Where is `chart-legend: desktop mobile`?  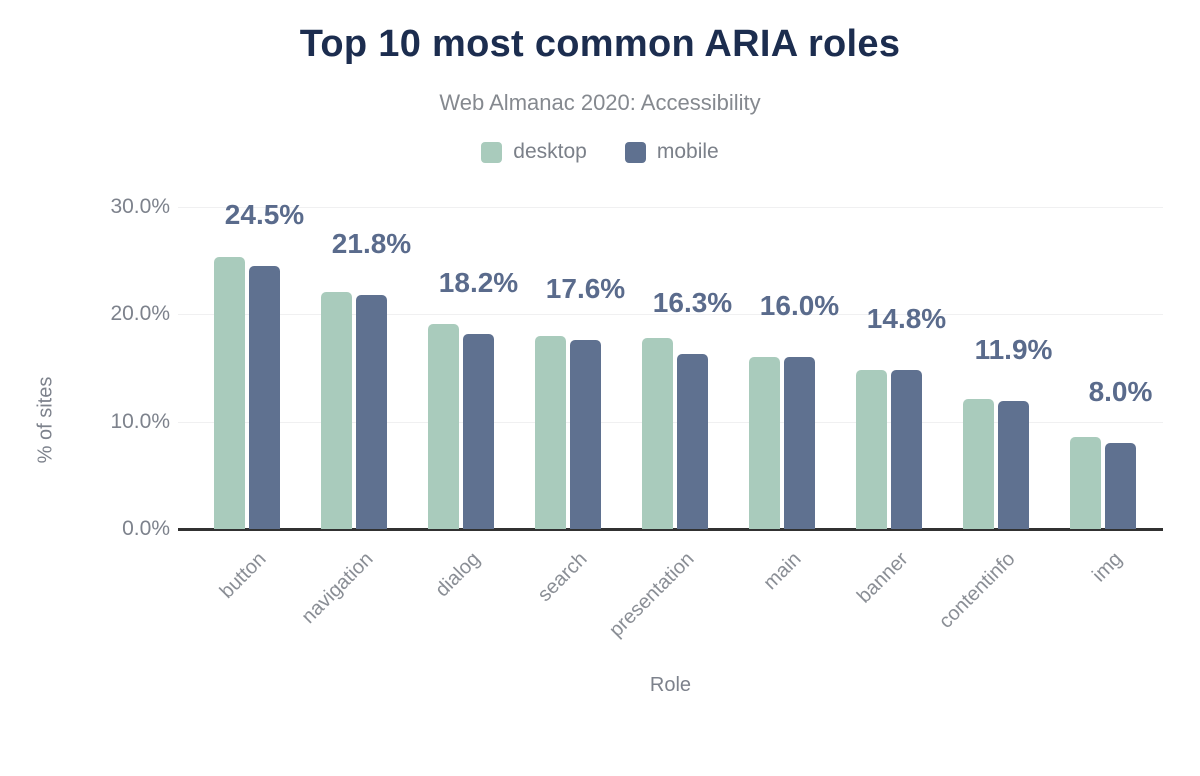 chart-legend: desktop mobile is located at coordinates (600, 152).